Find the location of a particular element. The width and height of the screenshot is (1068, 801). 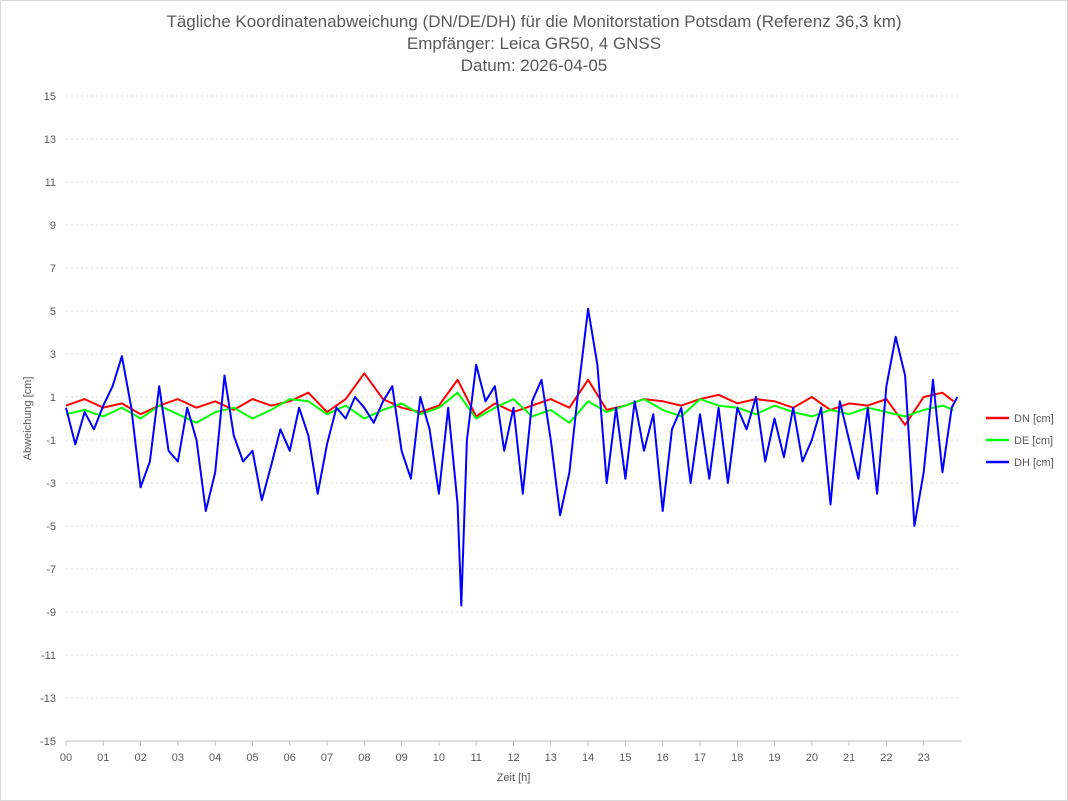

x-tick-label: 19 is located at coordinates (774, 758).